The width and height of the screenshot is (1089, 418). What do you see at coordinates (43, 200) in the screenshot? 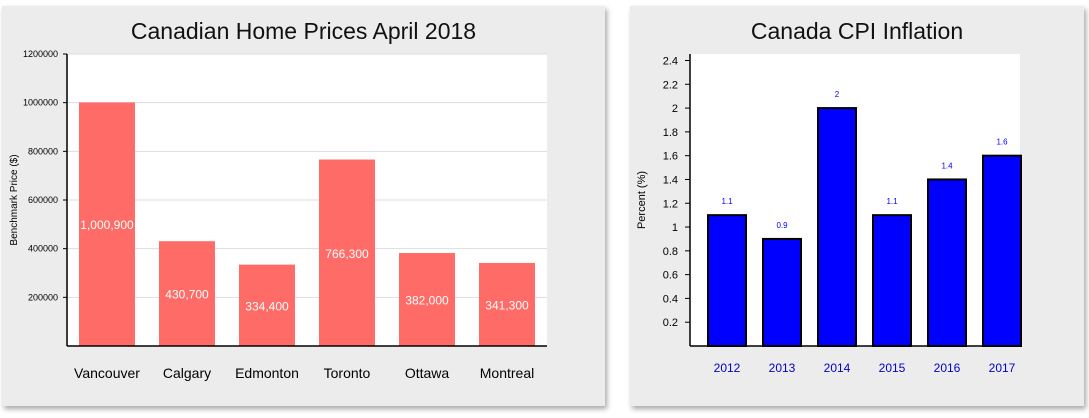
I see `y-tick-label: 600000` at bounding box center [43, 200].